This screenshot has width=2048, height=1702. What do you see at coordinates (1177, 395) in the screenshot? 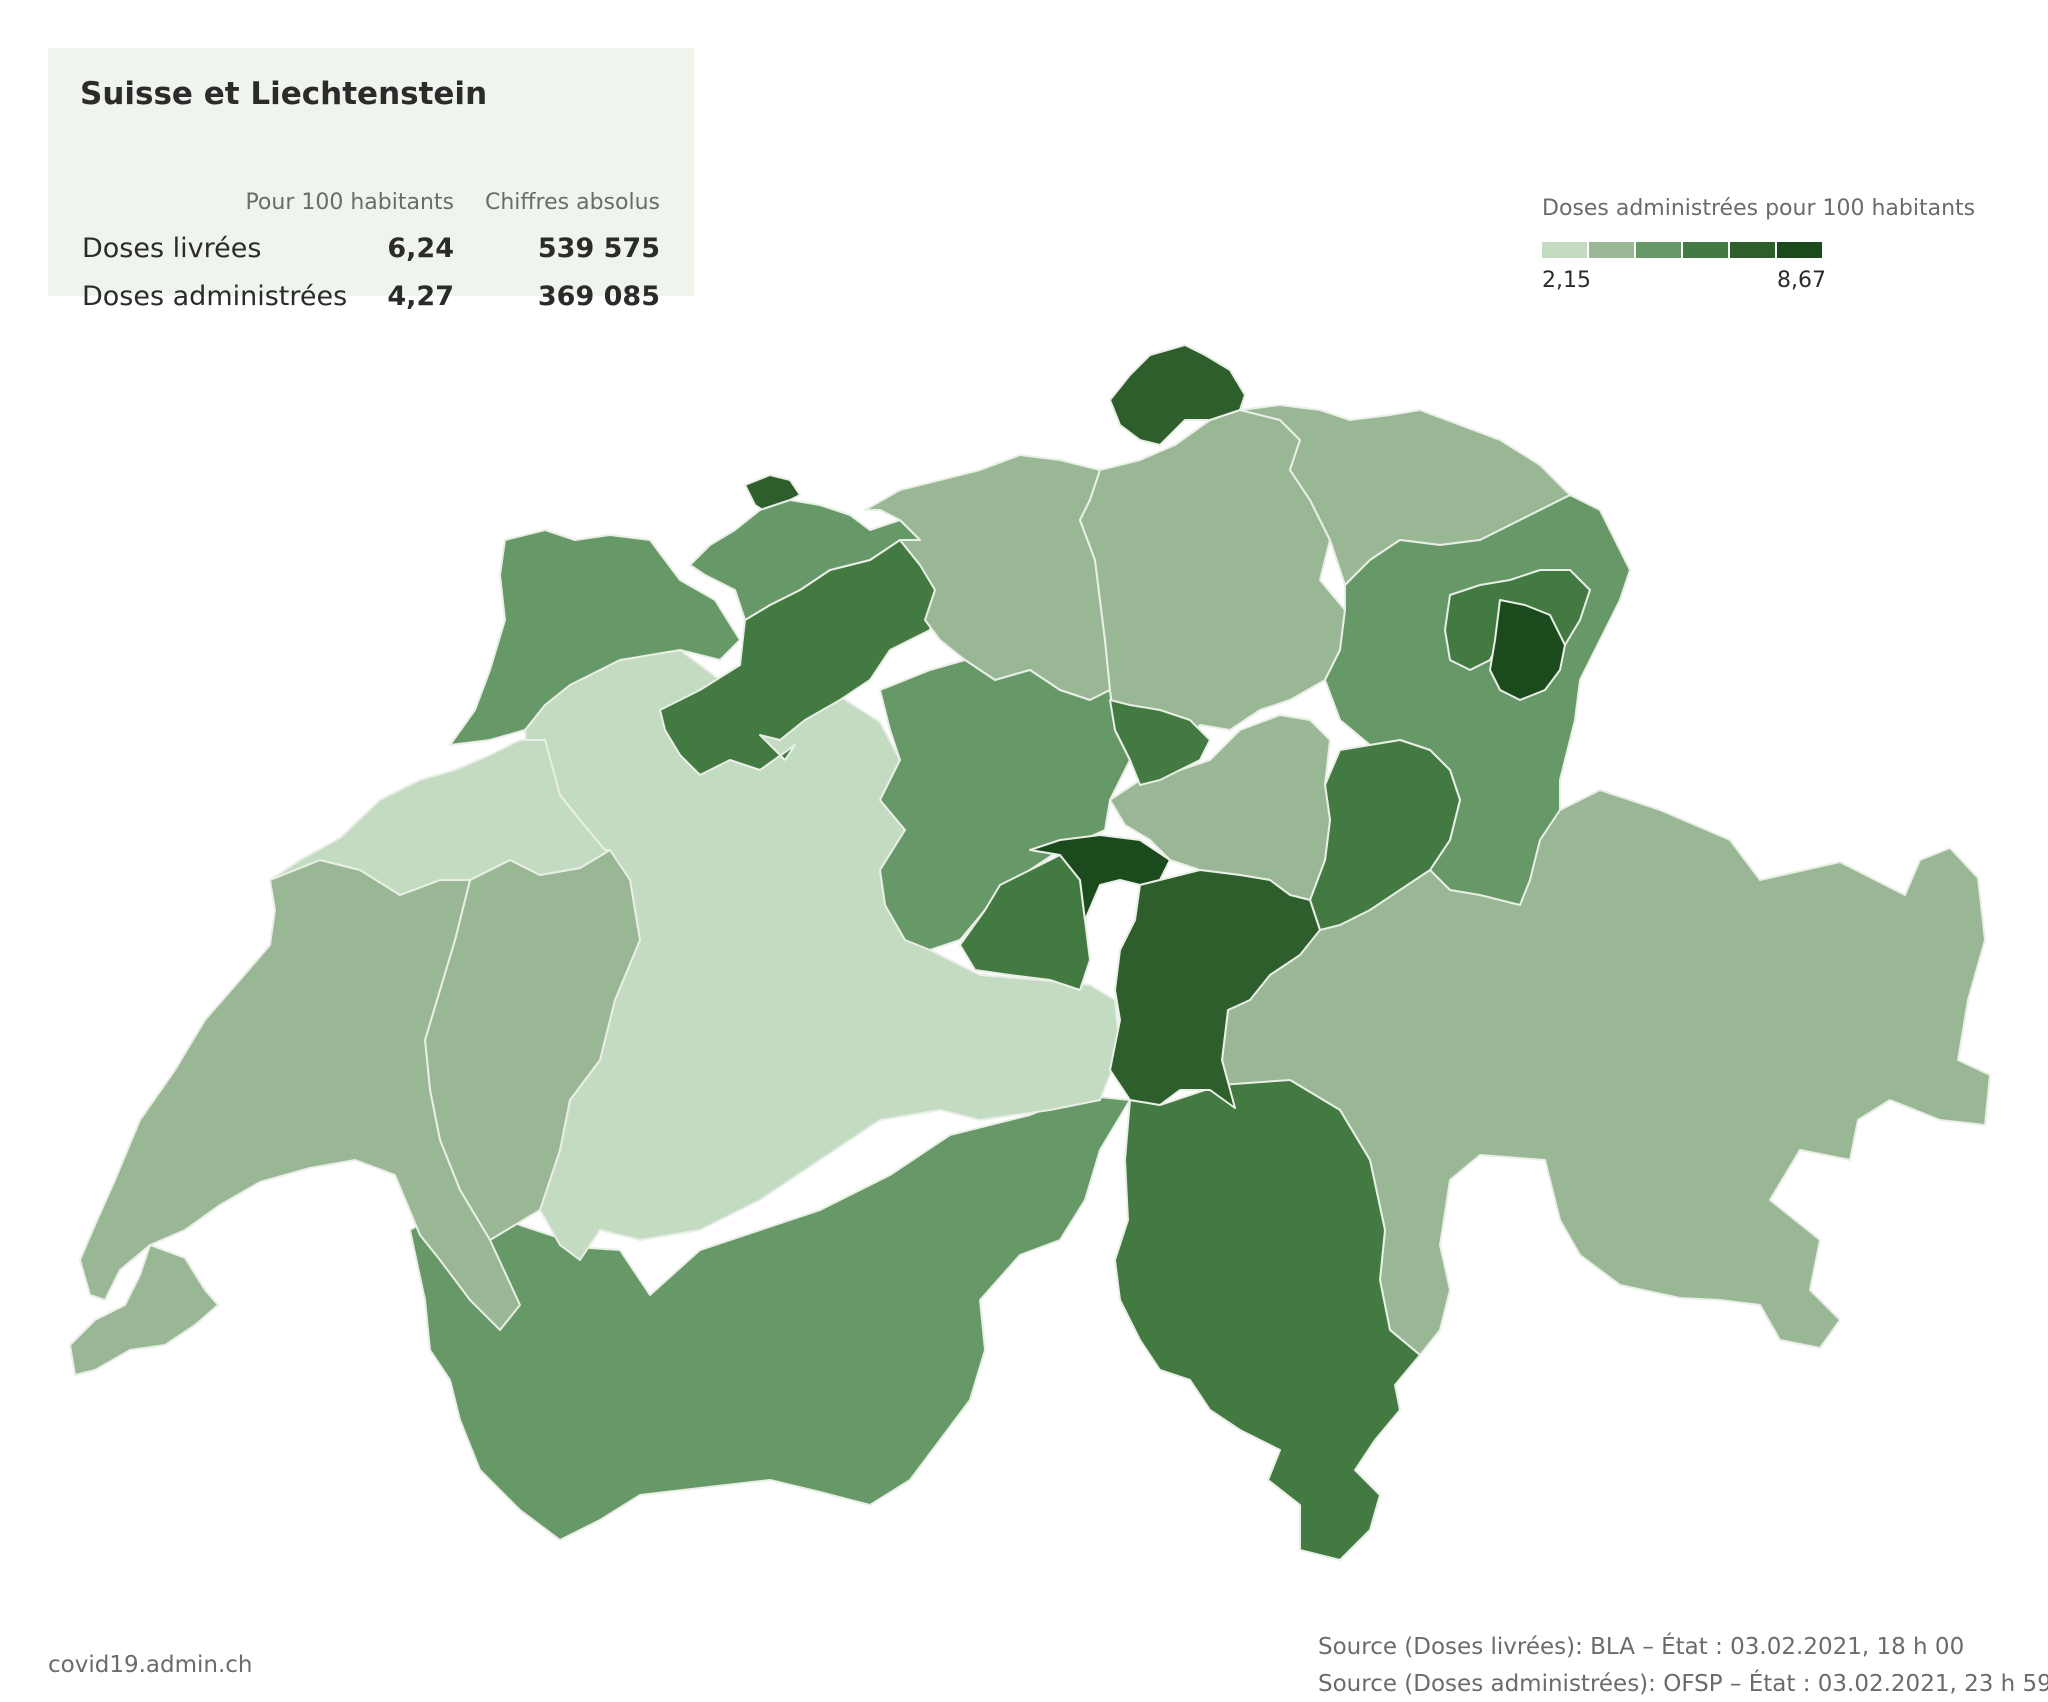
I see `canton-sh` at bounding box center [1177, 395].